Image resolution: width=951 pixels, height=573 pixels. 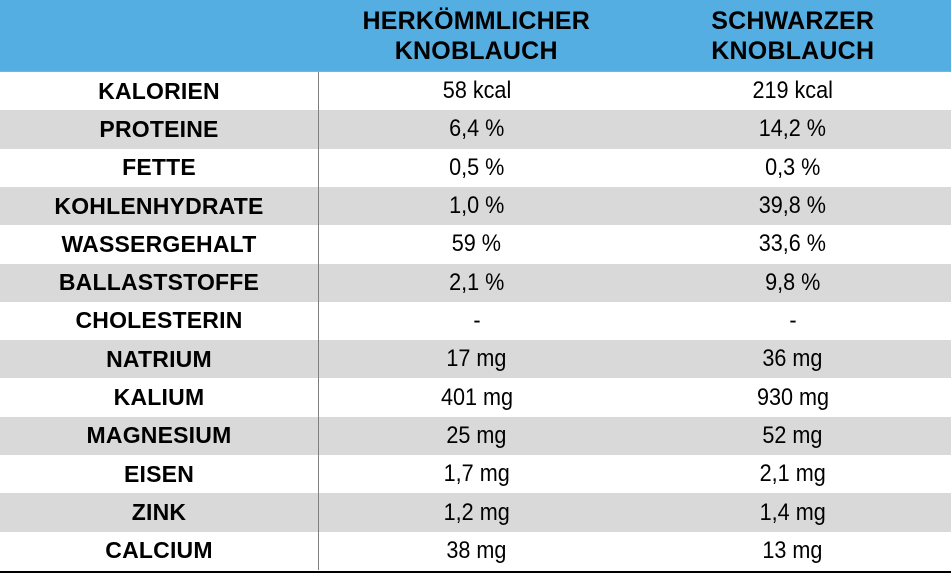 I want to click on table-row-natrium: NATRIUM 17 mg 36 mg, so click(x=475, y=359).